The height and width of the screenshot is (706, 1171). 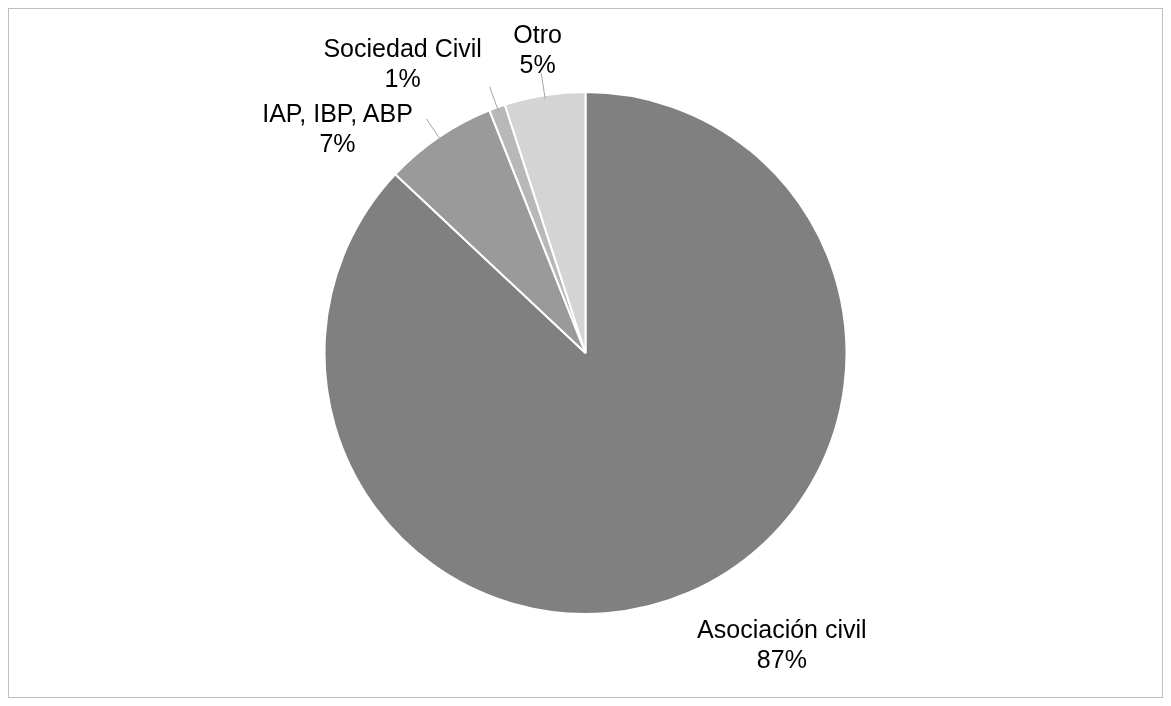 What do you see at coordinates (402, 47) in the screenshot?
I see `slice-label: Sociedad Civil` at bounding box center [402, 47].